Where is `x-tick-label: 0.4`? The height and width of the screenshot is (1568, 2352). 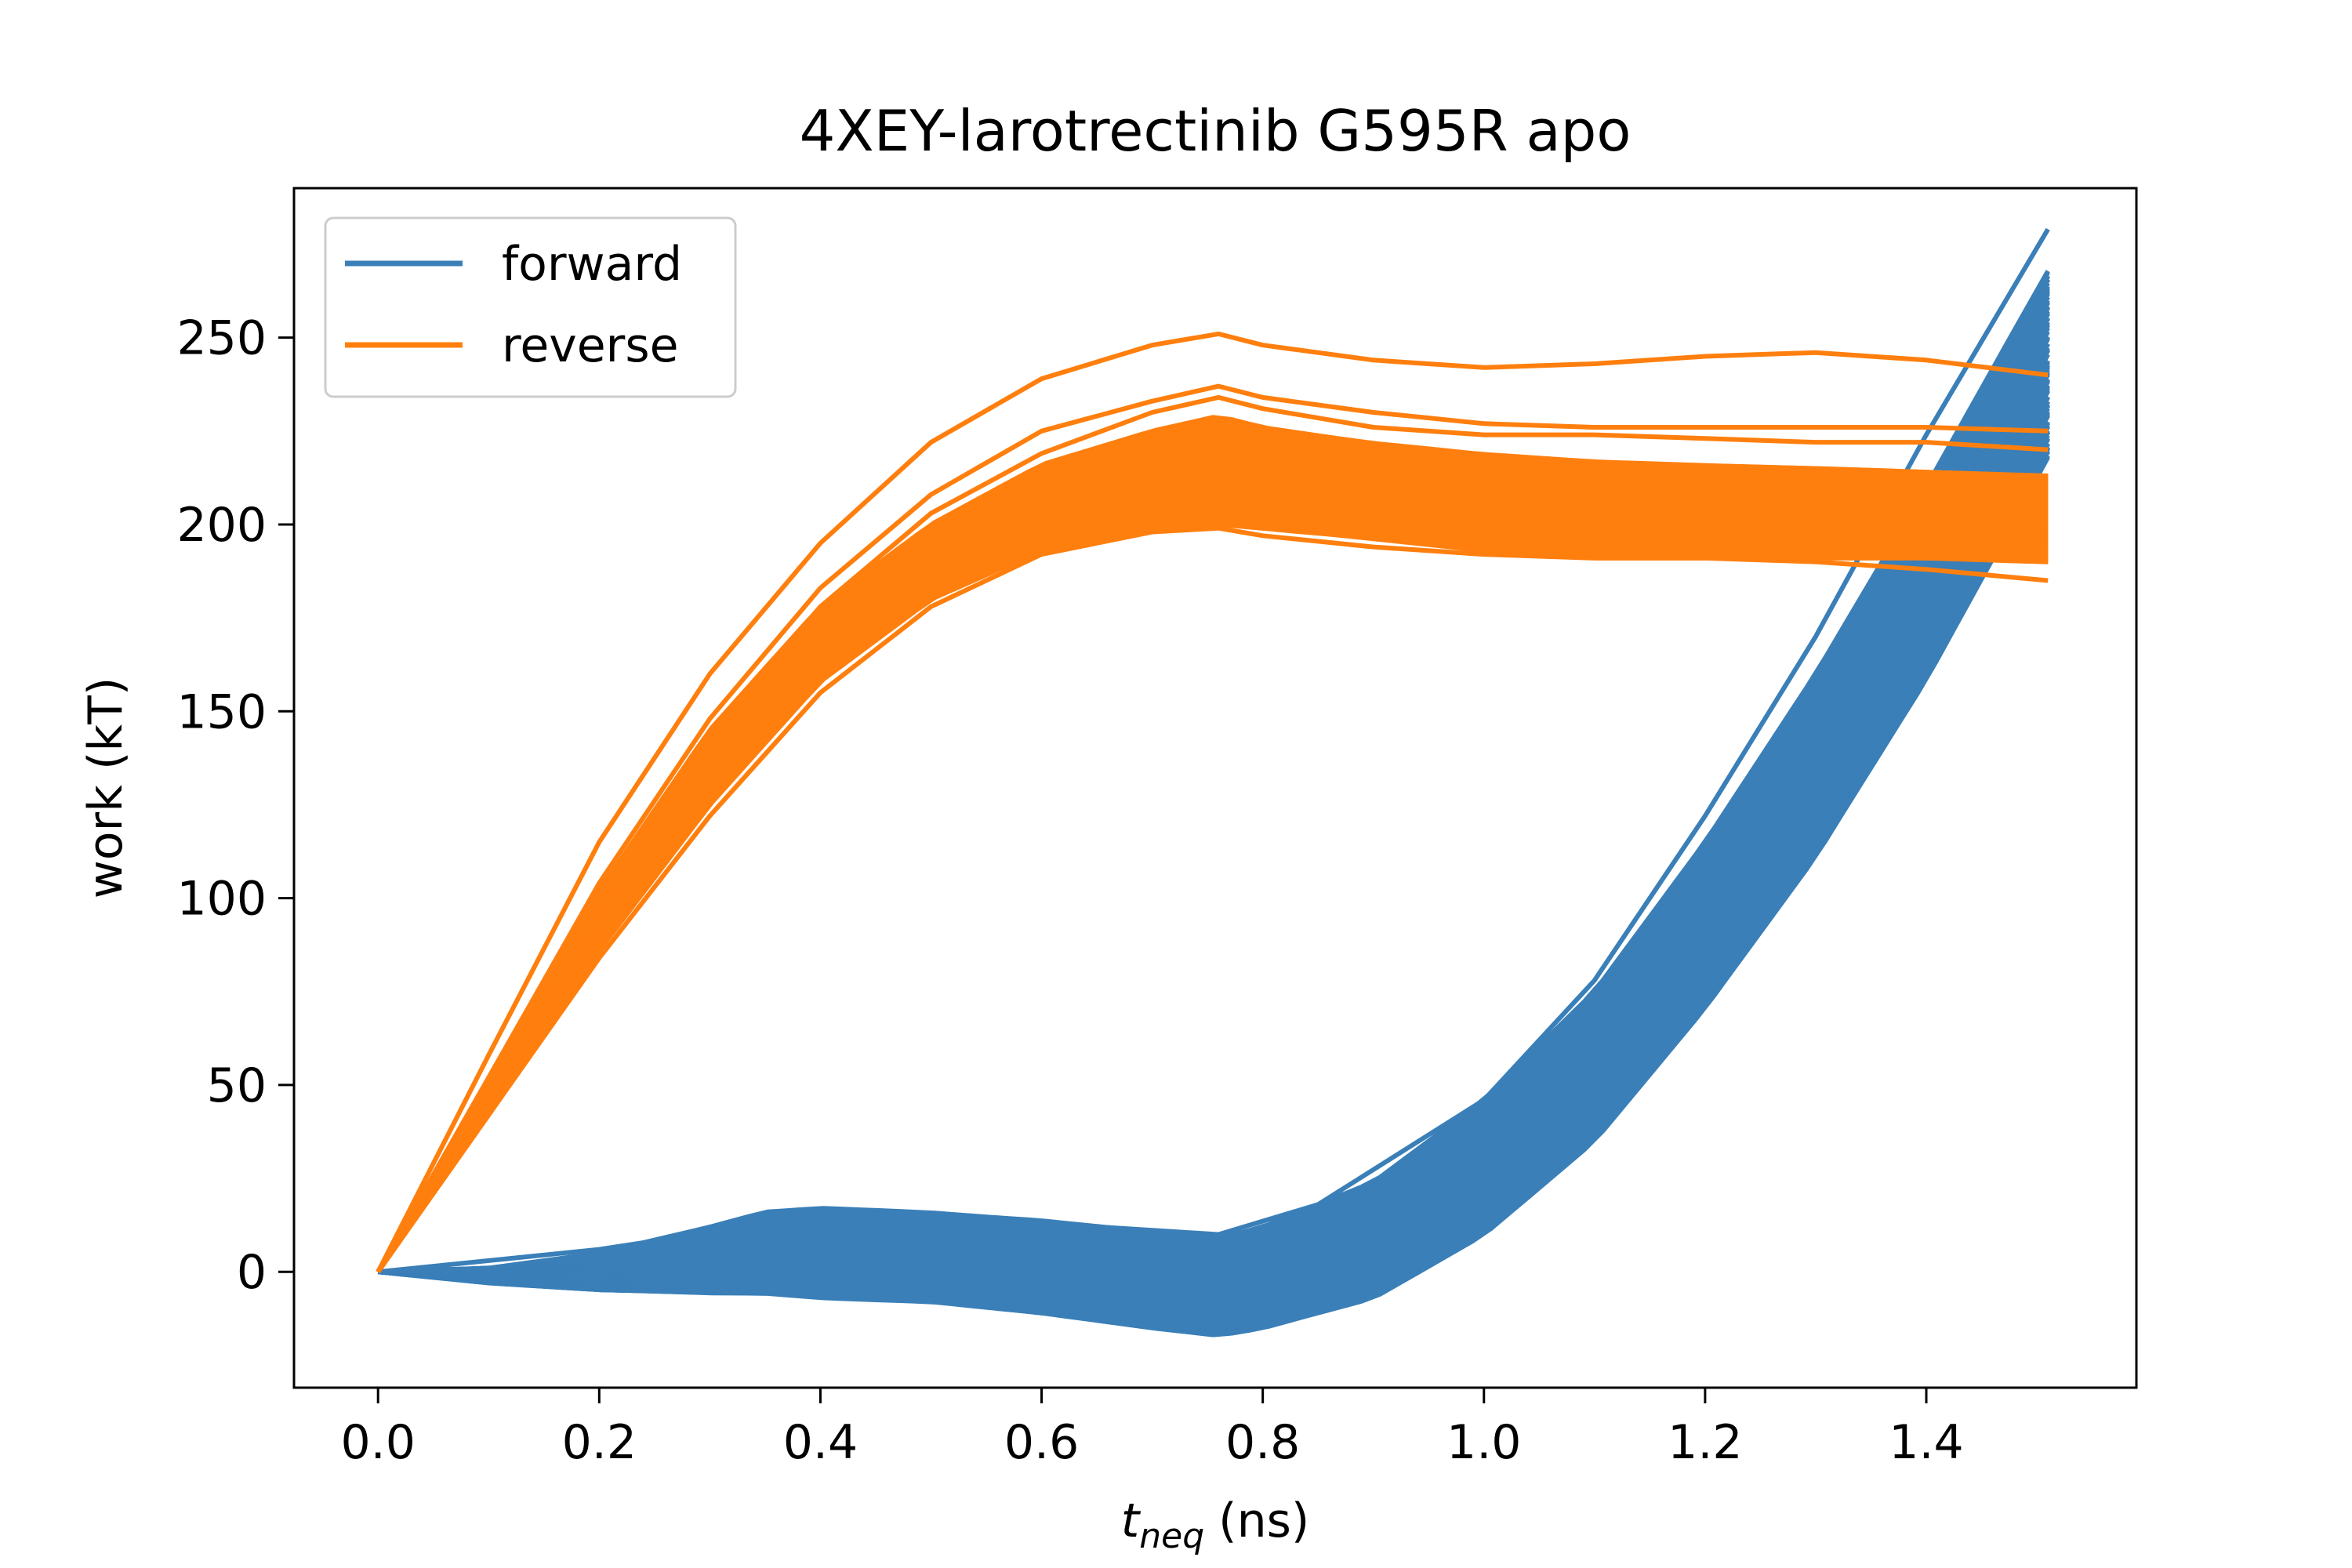
x-tick-label: 0.4 is located at coordinates (820, 1443).